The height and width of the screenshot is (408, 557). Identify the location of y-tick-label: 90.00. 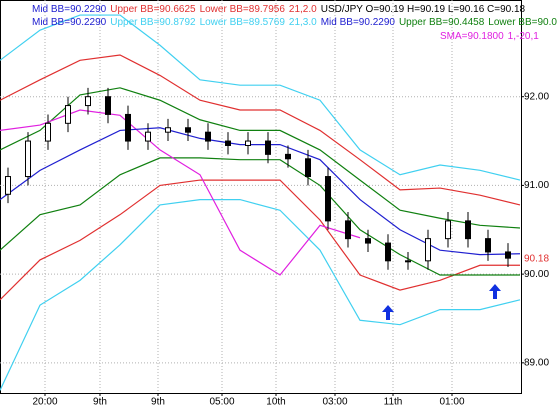
(536, 274).